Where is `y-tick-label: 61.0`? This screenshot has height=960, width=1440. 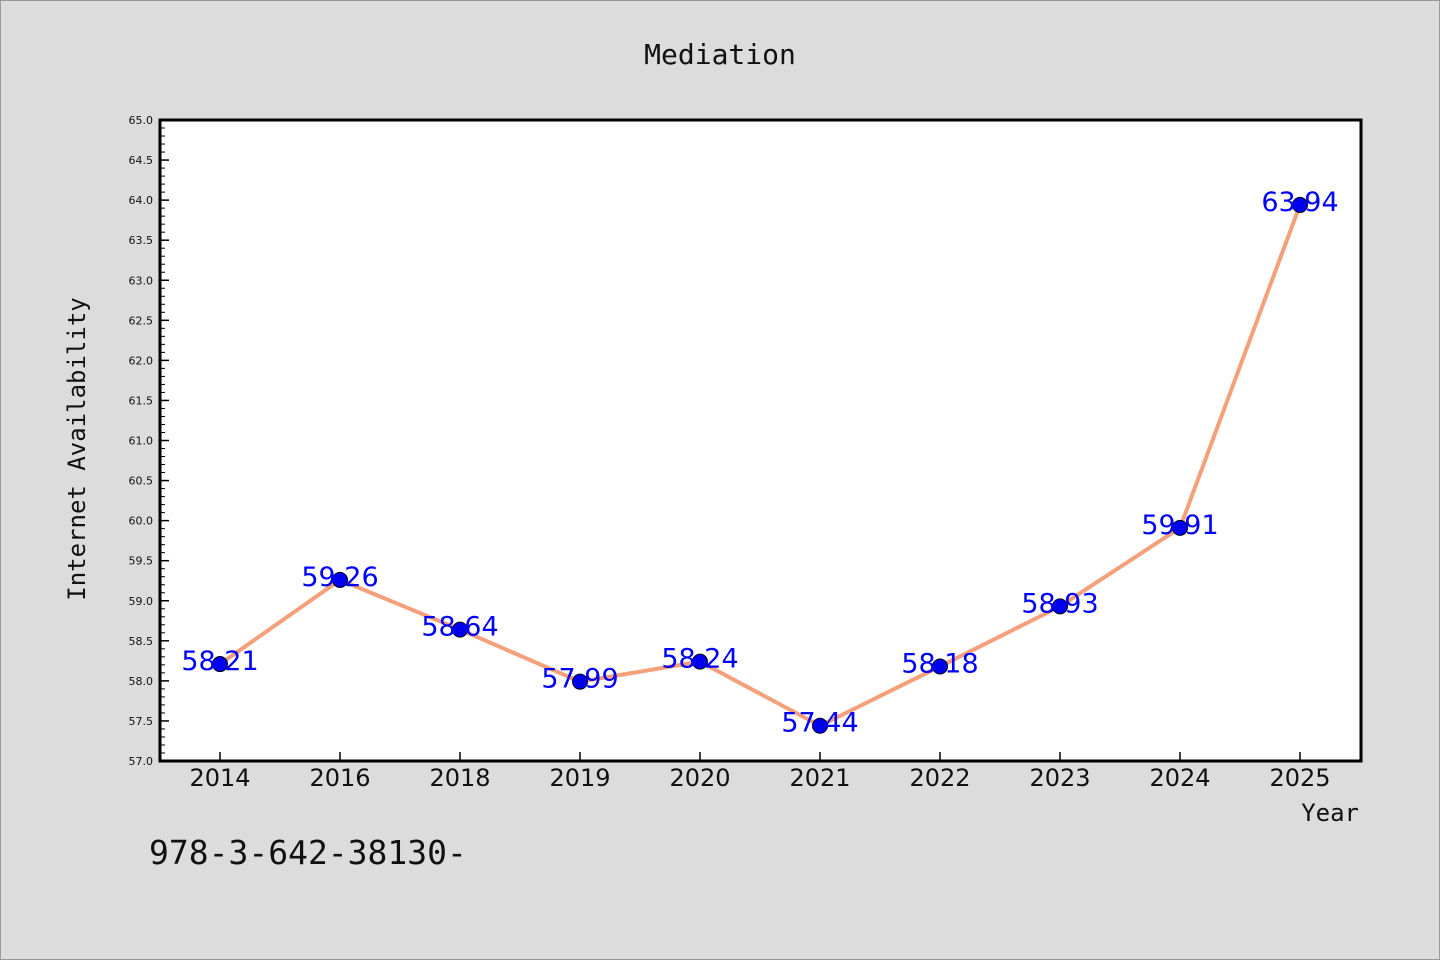 y-tick-label: 61.0 is located at coordinates (141, 441).